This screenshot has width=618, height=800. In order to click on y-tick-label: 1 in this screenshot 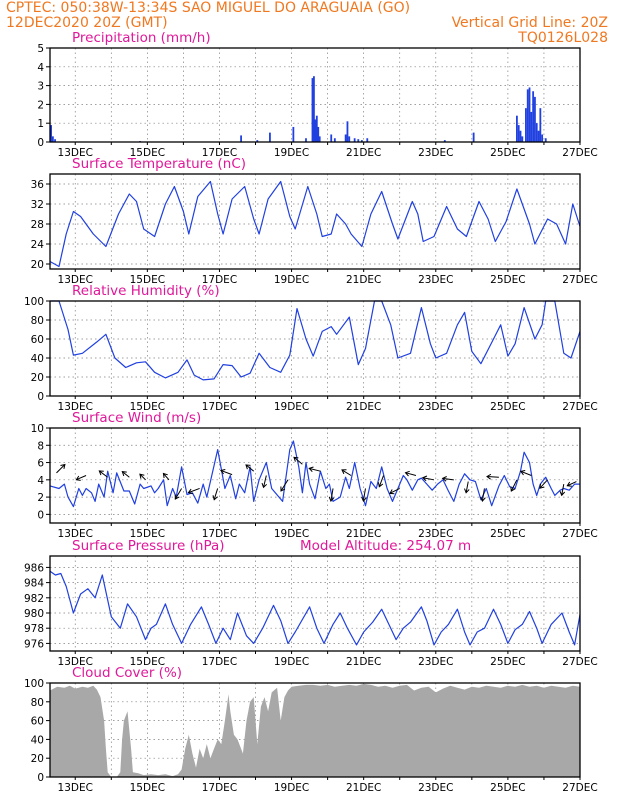, I will do `click(40, 124)`.